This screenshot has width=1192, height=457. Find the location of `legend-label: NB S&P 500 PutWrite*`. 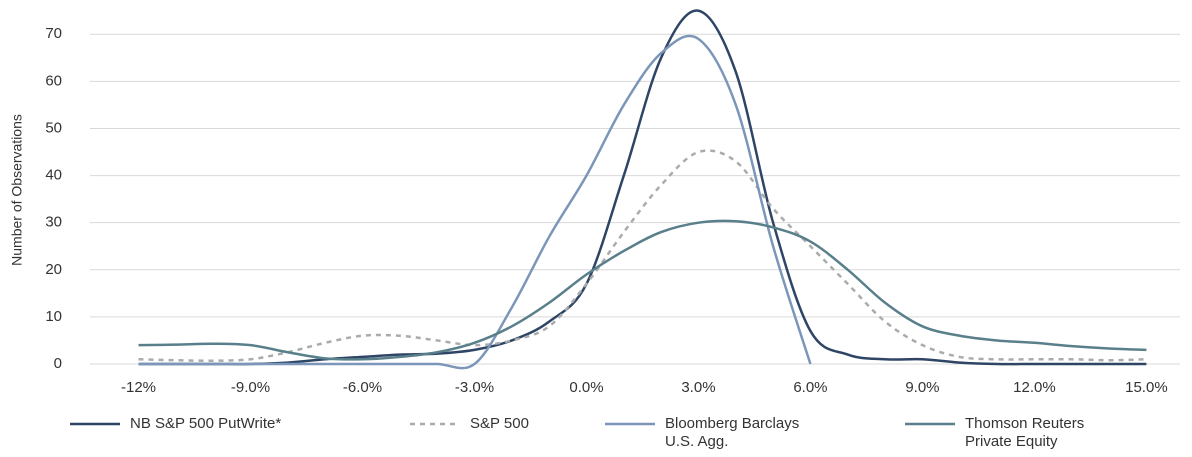

legend-label: NB S&P 500 PutWrite* is located at coordinates (206, 423).